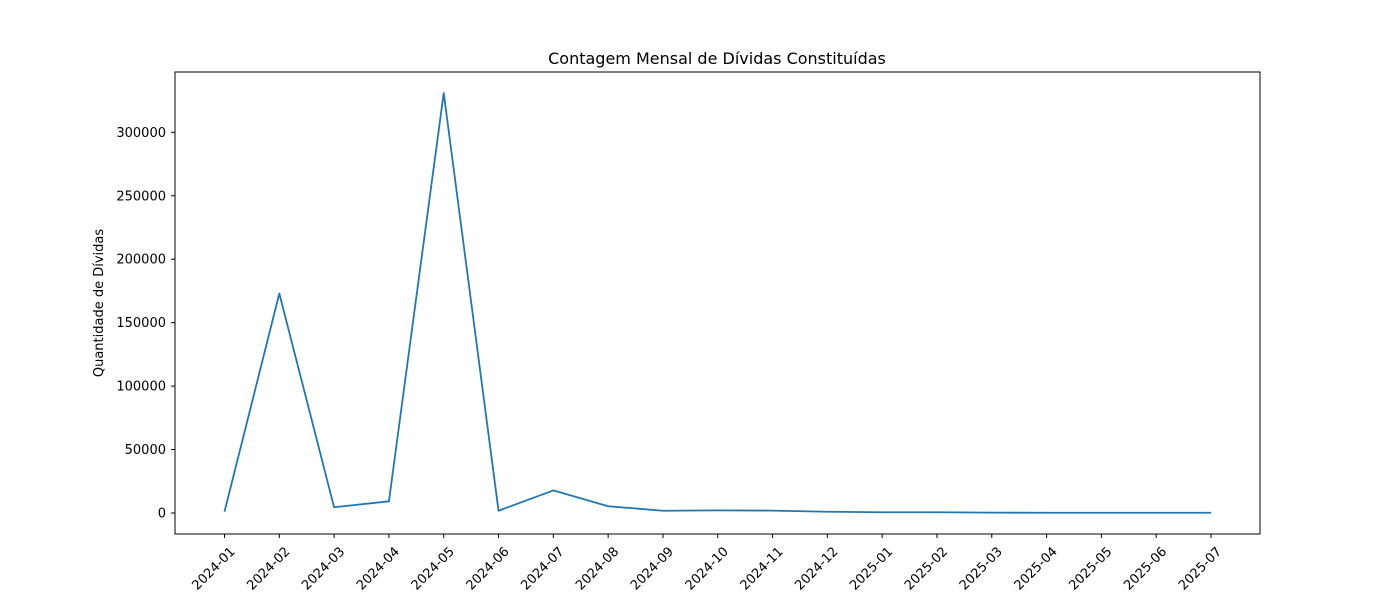 The height and width of the screenshot is (600, 1400). Describe the element at coordinates (162, 514) in the screenshot. I see `y-tick-label: 0` at that location.